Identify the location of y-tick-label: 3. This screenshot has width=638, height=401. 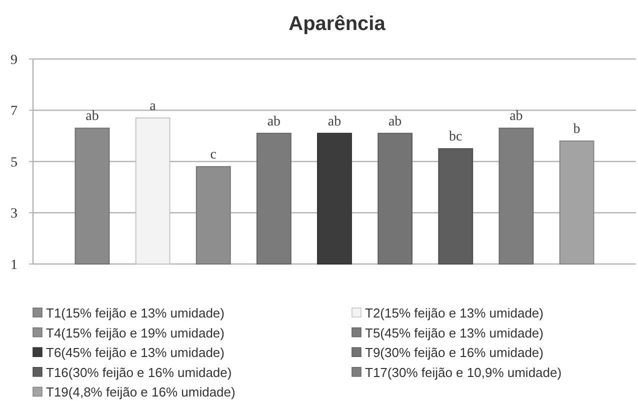
(14, 214).